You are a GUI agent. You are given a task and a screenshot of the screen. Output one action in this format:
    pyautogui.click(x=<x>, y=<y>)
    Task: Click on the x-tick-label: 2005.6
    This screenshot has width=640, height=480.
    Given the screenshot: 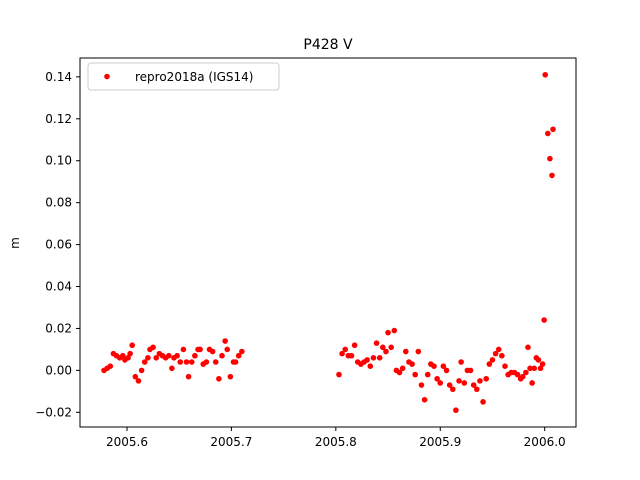 What is the action you would take?
    pyautogui.click(x=127, y=442)
    